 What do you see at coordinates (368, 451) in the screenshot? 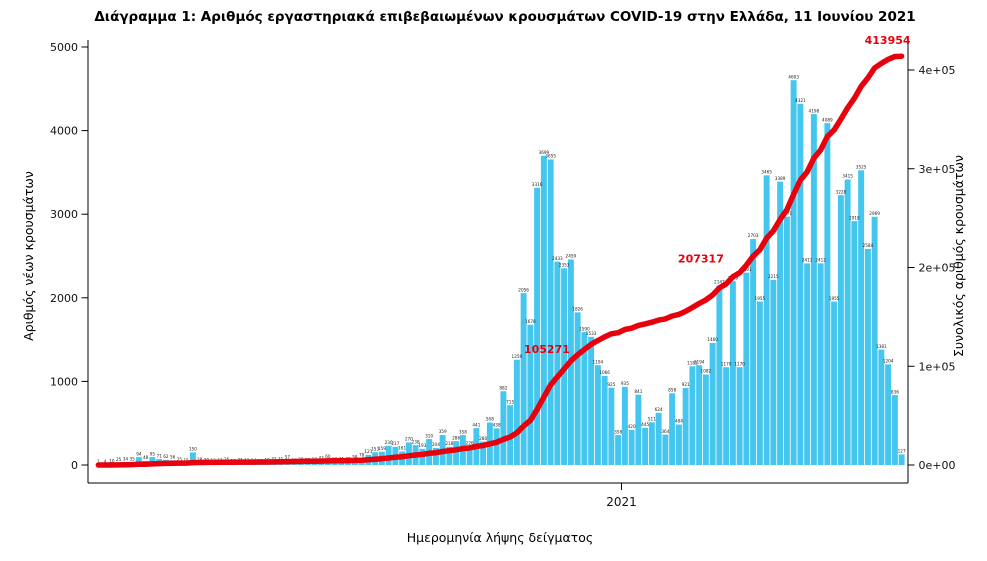
I see `bar-value-label: 121` at bounding box center [368, 451].